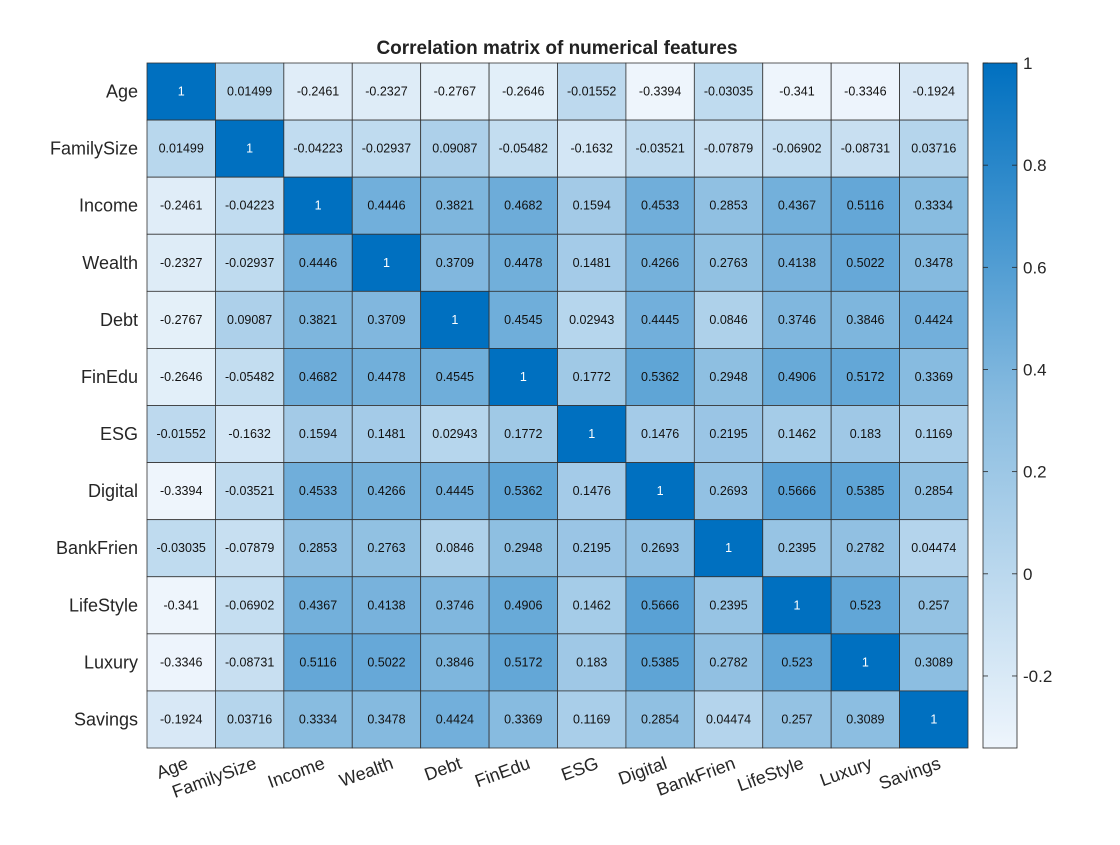 Image resolution: width=1120 pixels, height=845 pixels. I want to click on cell-value-label: 0.5116, so click(317, 662).